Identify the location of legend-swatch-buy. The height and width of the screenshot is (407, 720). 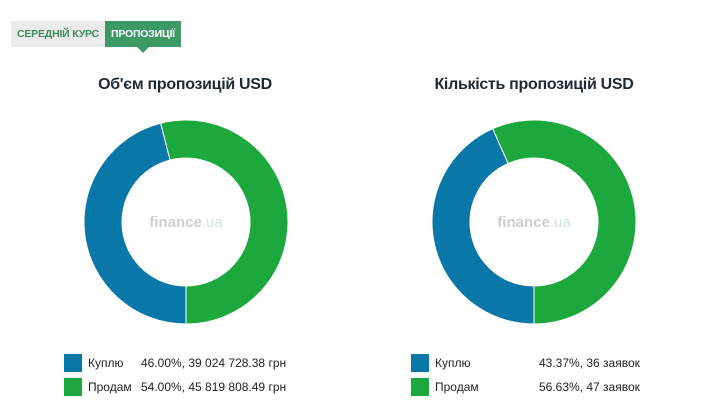
(73, 363).